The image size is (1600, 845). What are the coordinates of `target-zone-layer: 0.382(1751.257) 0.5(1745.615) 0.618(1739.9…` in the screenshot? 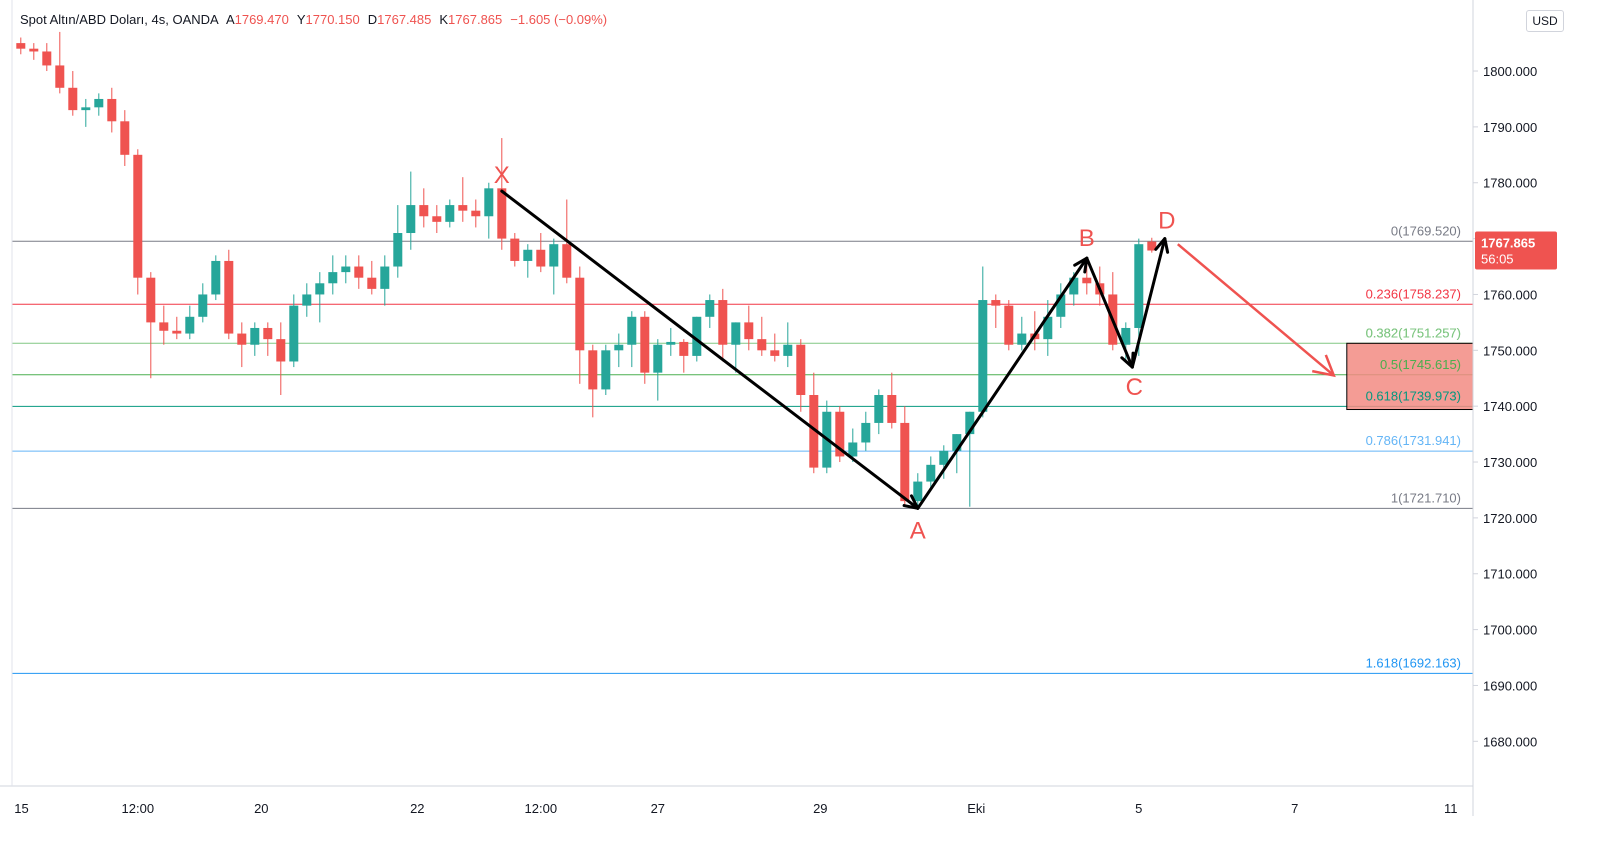 It's located at (1410, 368).